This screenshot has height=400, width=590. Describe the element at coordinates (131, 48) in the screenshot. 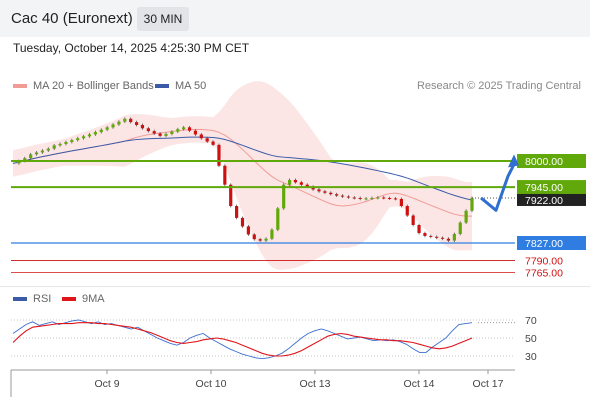

I see `chart-datetime: Tuesday, October 14, 2025 4:25:30 PM CET` at that location.